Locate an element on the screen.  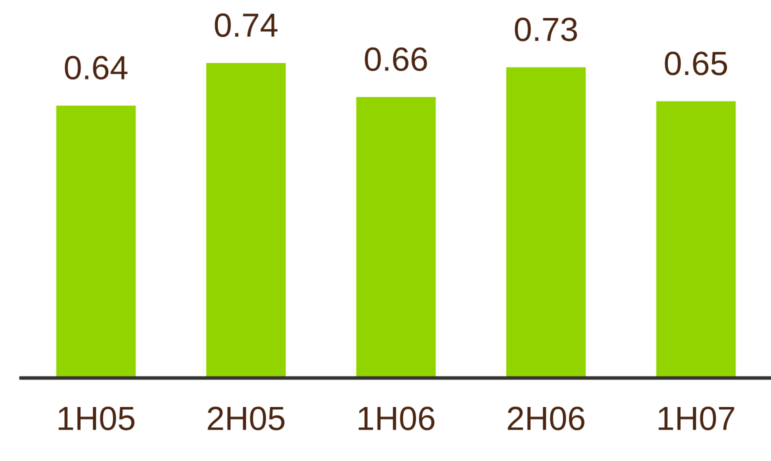
data-label: 0.73 is located at coordinates (545, 30).